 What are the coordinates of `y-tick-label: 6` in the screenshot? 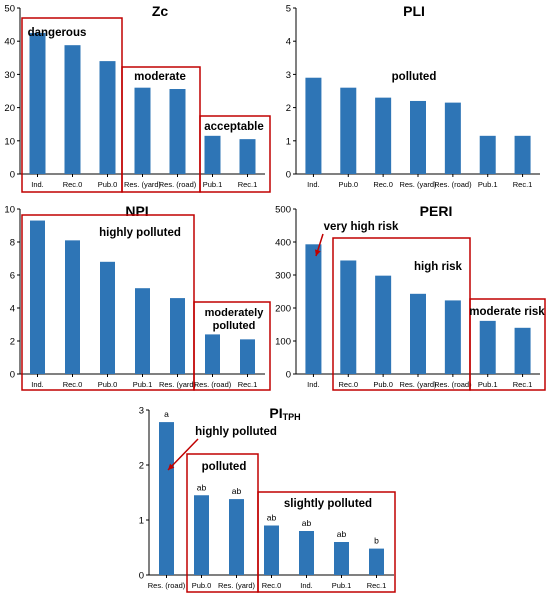 It's located at (12, 276).